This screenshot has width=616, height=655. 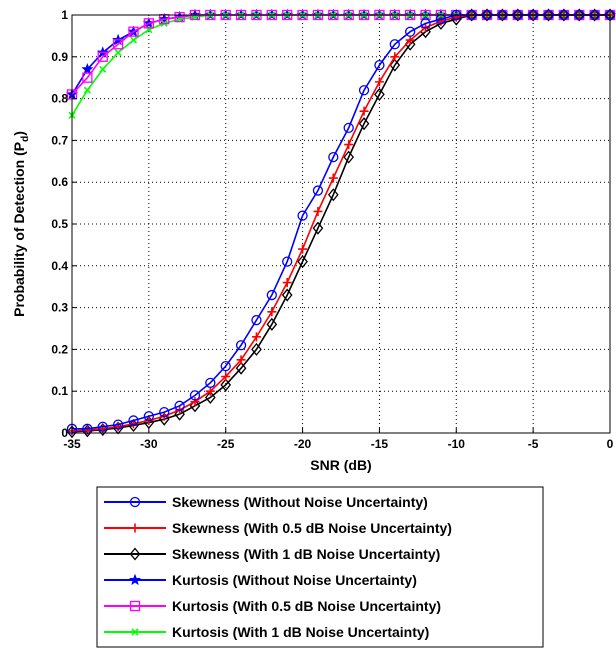 I want to click on legend-item: Skewness (Without Noise Uncertainty), so click(x=266, y=502).